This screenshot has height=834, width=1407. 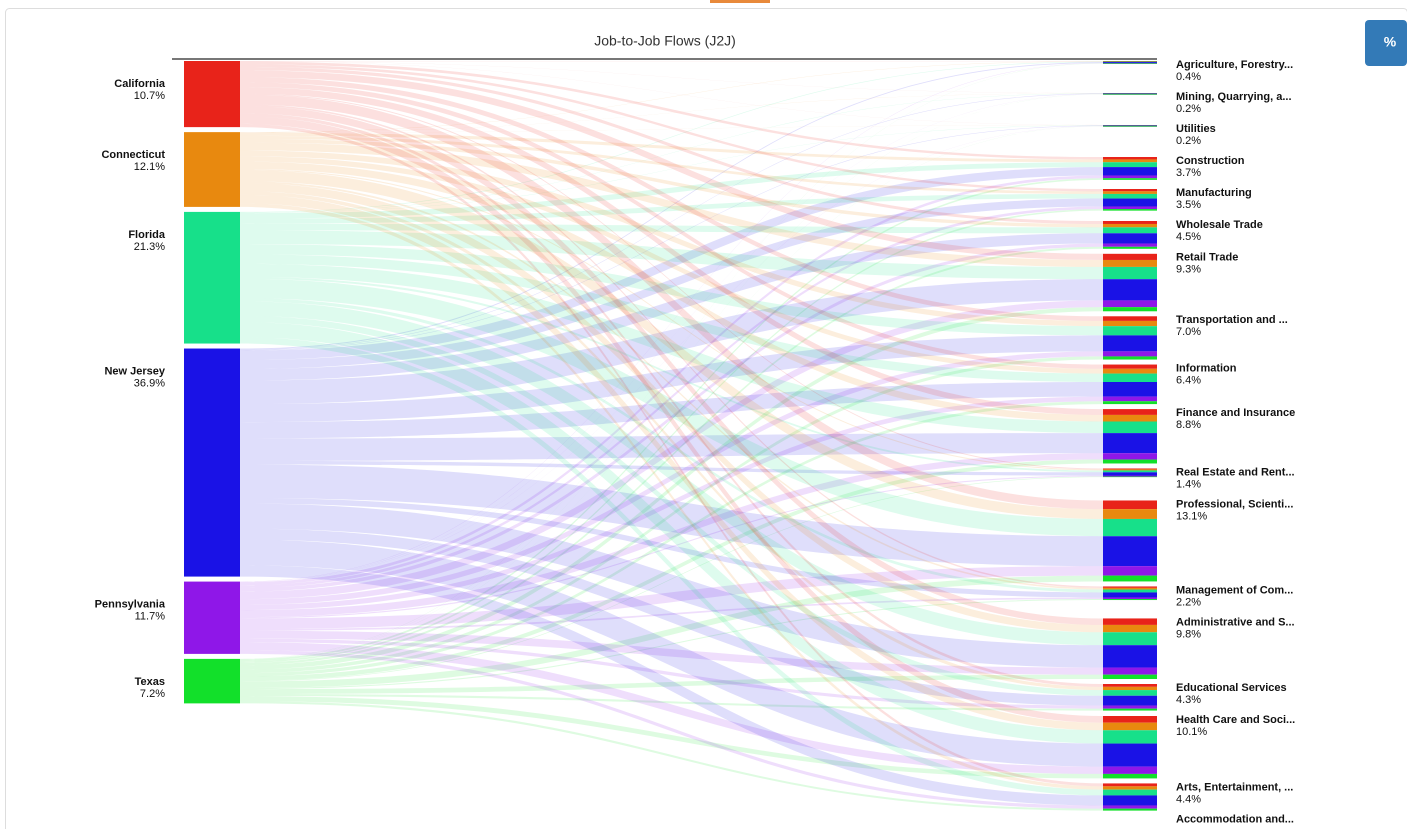 I want to click on target-value: 4.5%, so click(x=1188, y=237).